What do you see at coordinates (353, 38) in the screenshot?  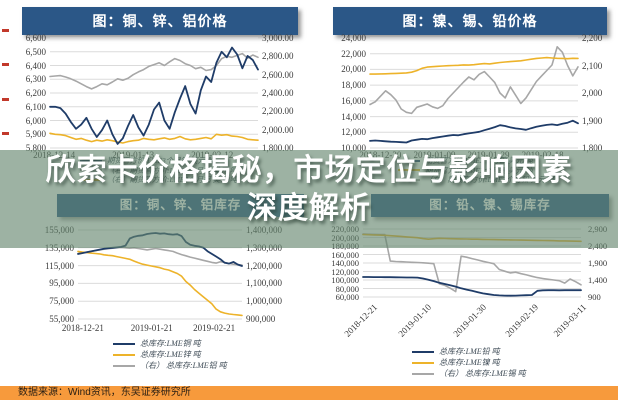 I see `left-axis-tick-label: 24,000` at bounding box center [353, 38].